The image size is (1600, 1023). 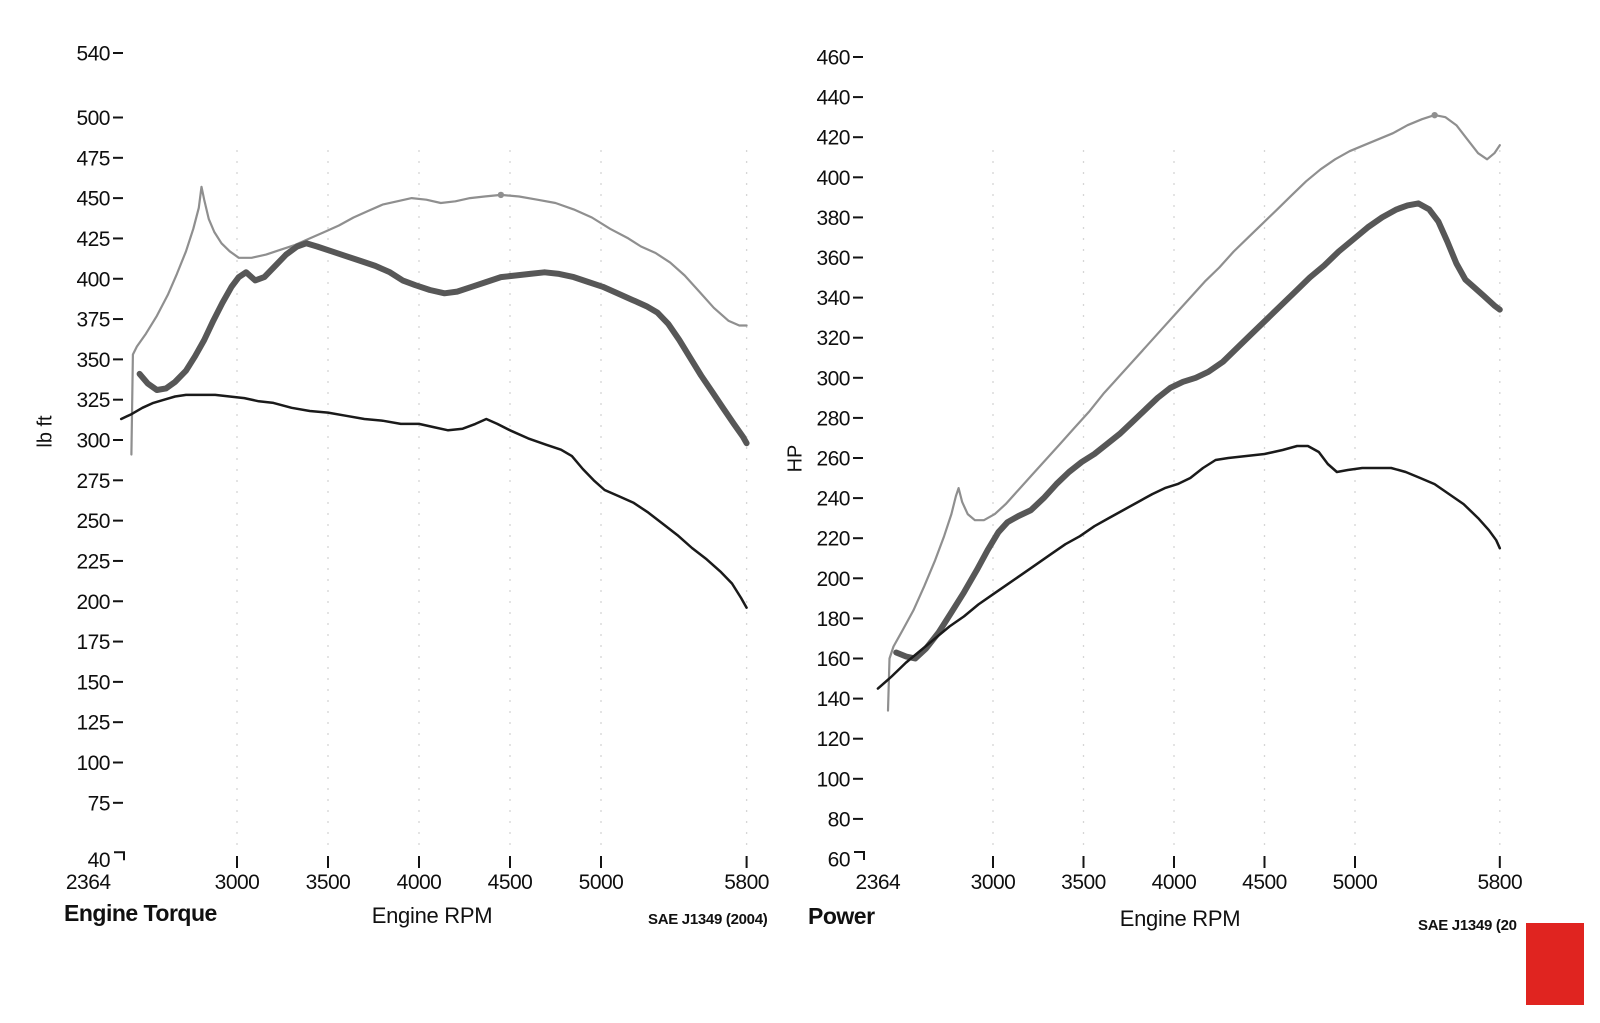 I want to click on y-tick-label: 280, so click(x=833, y=418).